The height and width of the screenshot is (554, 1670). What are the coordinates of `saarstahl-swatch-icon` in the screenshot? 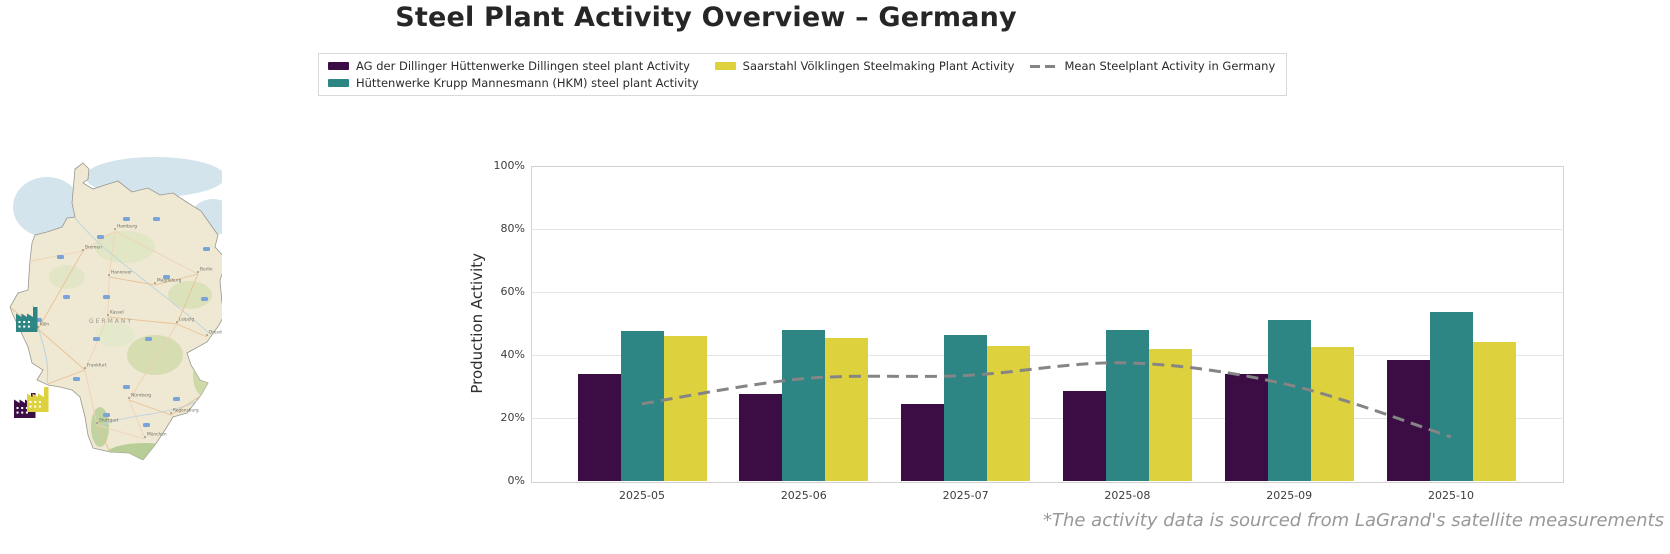 It's located at (725, 66).